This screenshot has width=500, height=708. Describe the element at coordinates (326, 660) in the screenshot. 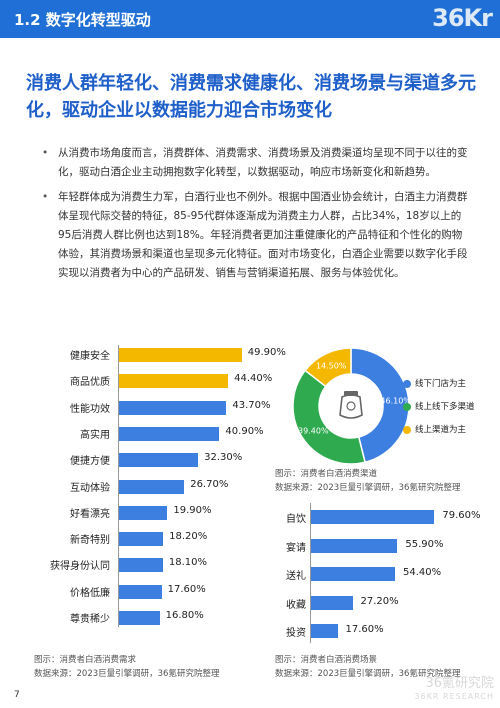

I see `right-chart-caption: 图示：消费者白酒消费场景` at that location.